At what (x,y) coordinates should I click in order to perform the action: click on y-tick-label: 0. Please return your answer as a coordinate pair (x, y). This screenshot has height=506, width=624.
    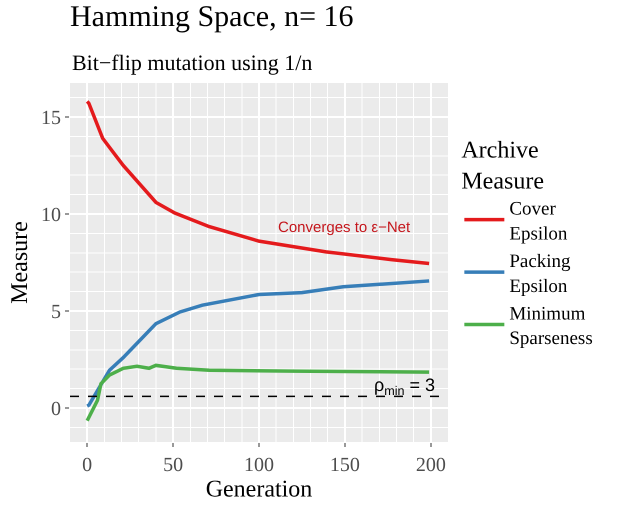
    Looking at the image, I should click on (56, 409).